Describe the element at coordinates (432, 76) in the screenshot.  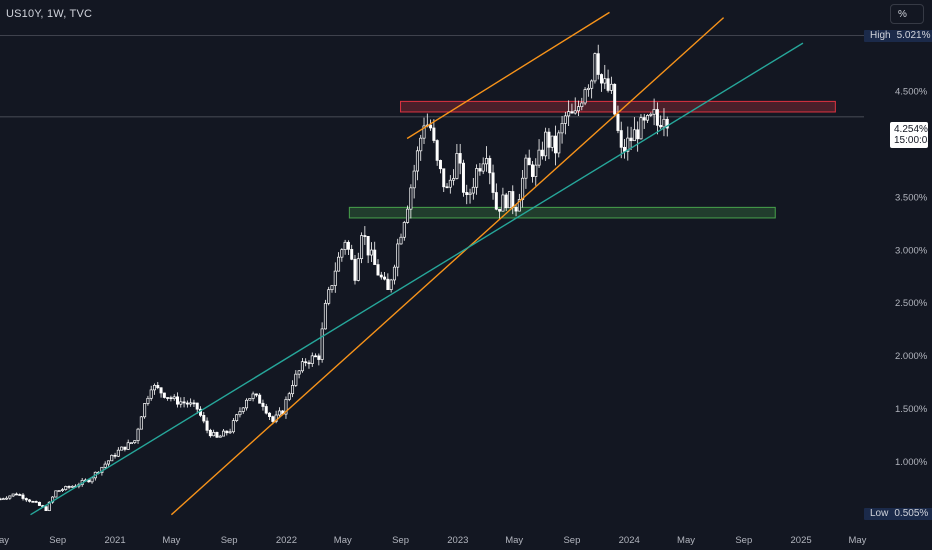
I see `hlines-layer` at that location.